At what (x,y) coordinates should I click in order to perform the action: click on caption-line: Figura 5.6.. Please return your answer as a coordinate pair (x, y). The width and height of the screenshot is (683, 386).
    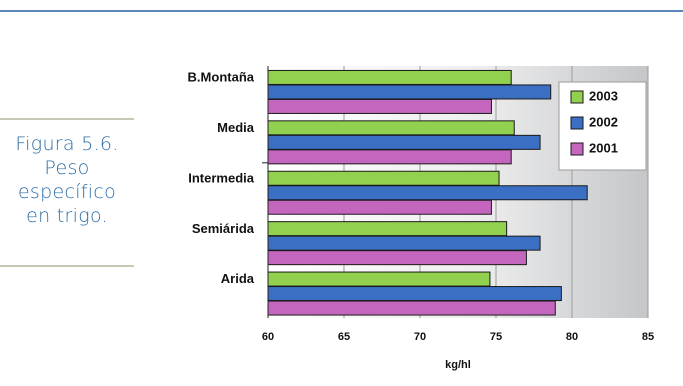
    Looking at the image, I should click on (67, 144).